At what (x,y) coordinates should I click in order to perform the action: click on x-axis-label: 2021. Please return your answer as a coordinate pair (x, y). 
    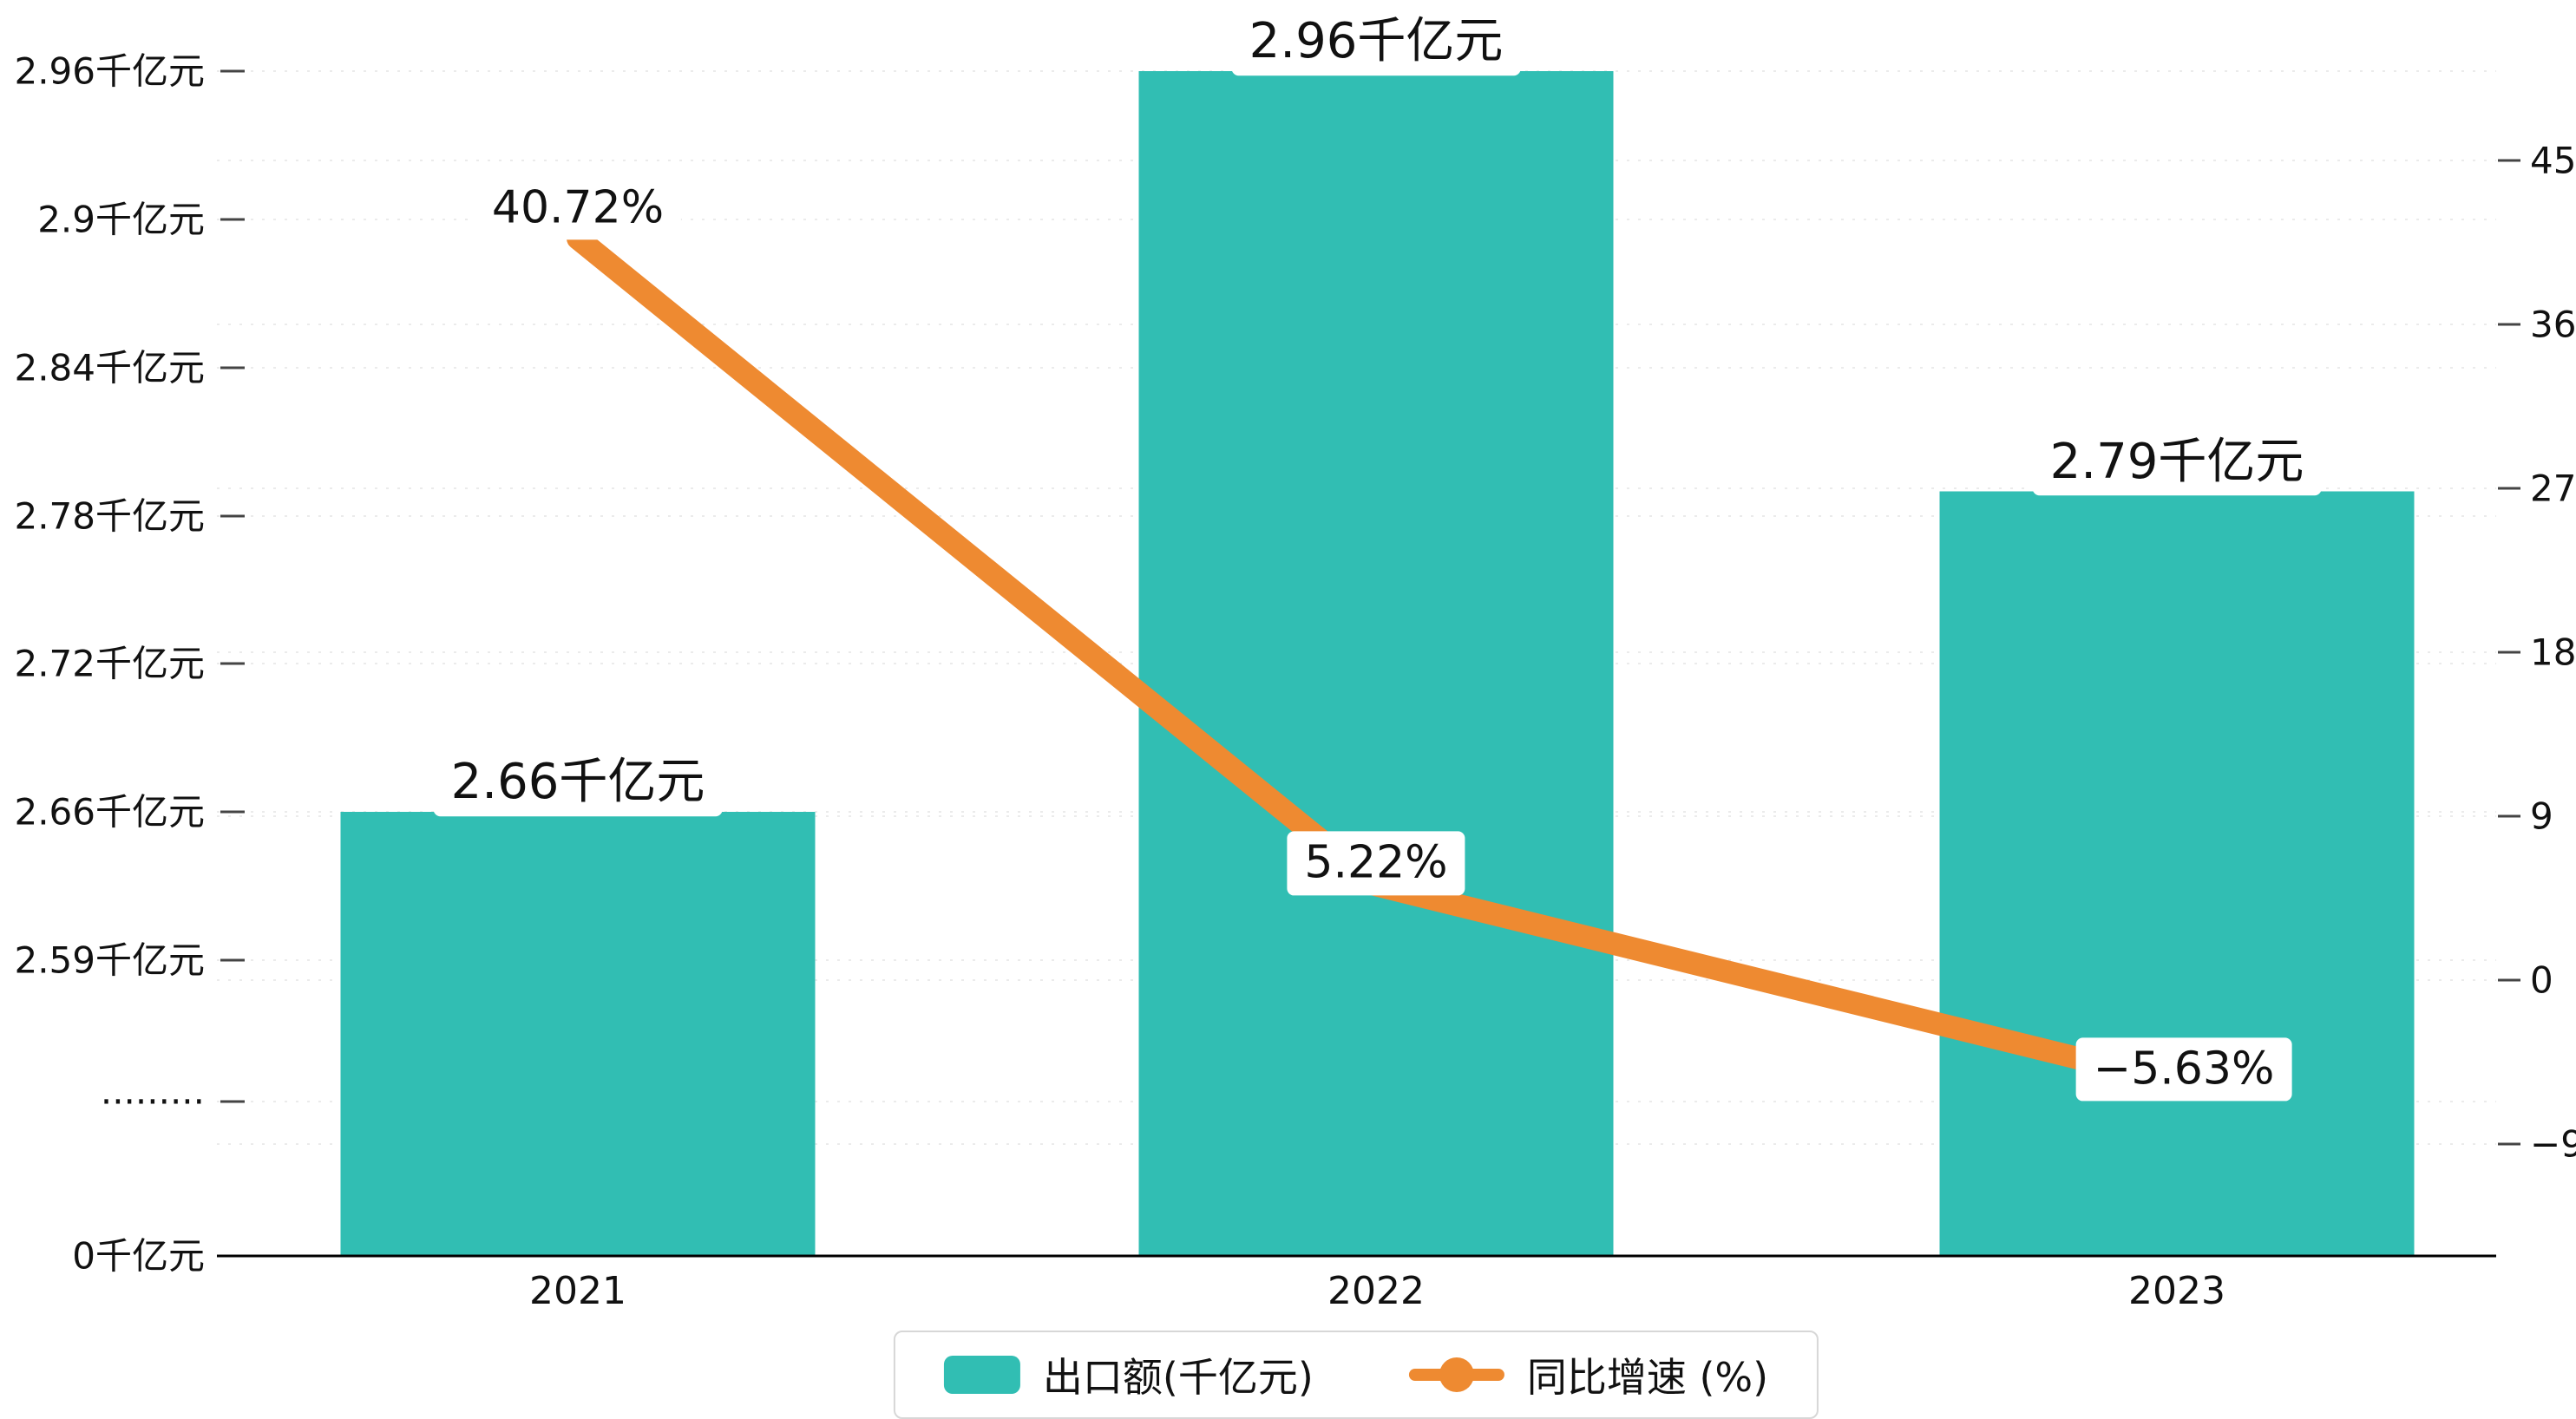
    Looking at the image, I should click on (577, 1291).